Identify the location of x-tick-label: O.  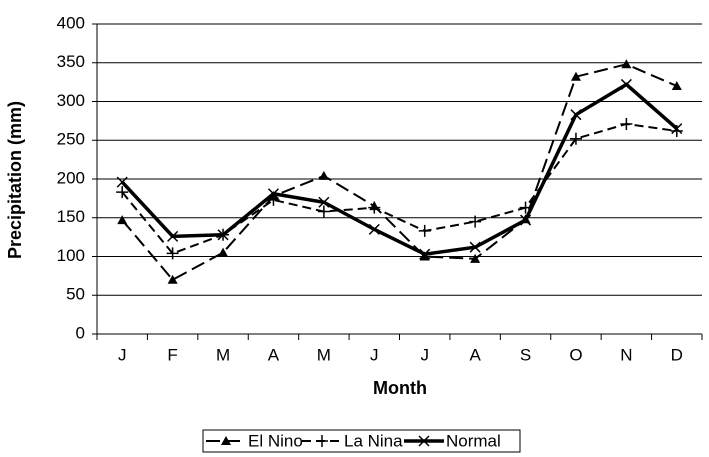
(575, 354).